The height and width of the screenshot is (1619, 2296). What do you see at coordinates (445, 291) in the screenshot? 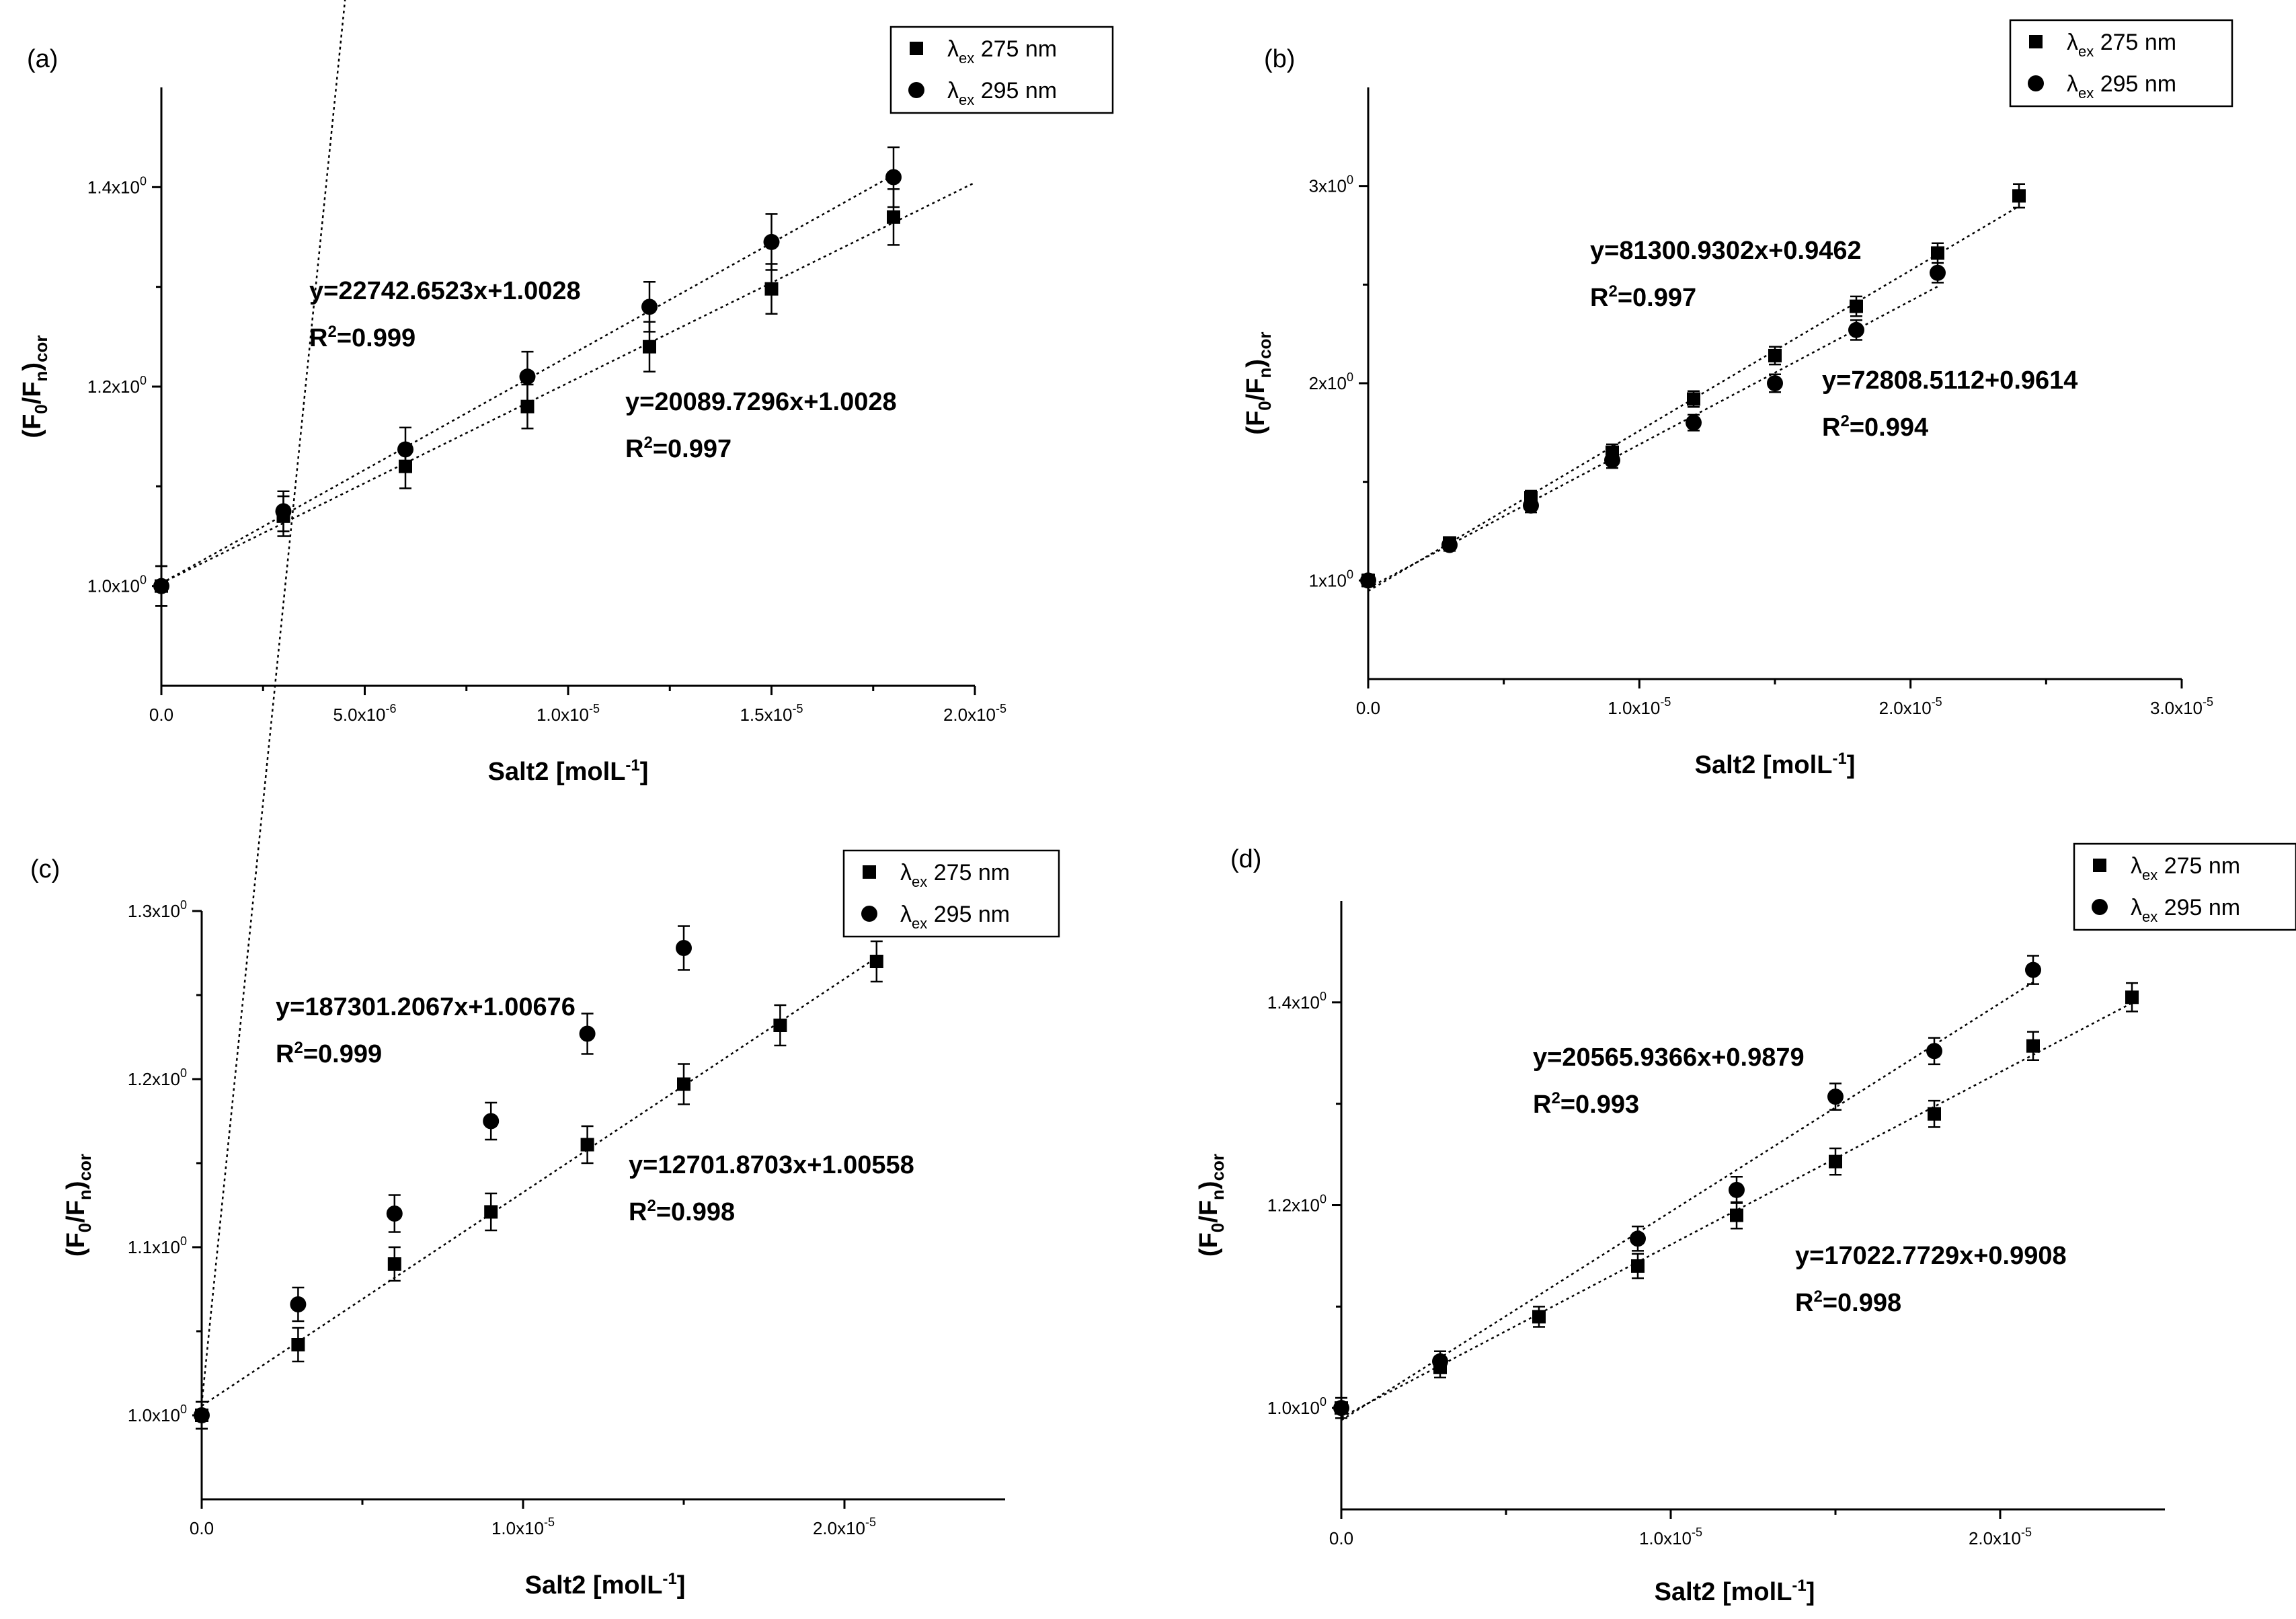
I see `fit-equation: y=22742.6523x+1.0028` at bounding box center [445, 291].